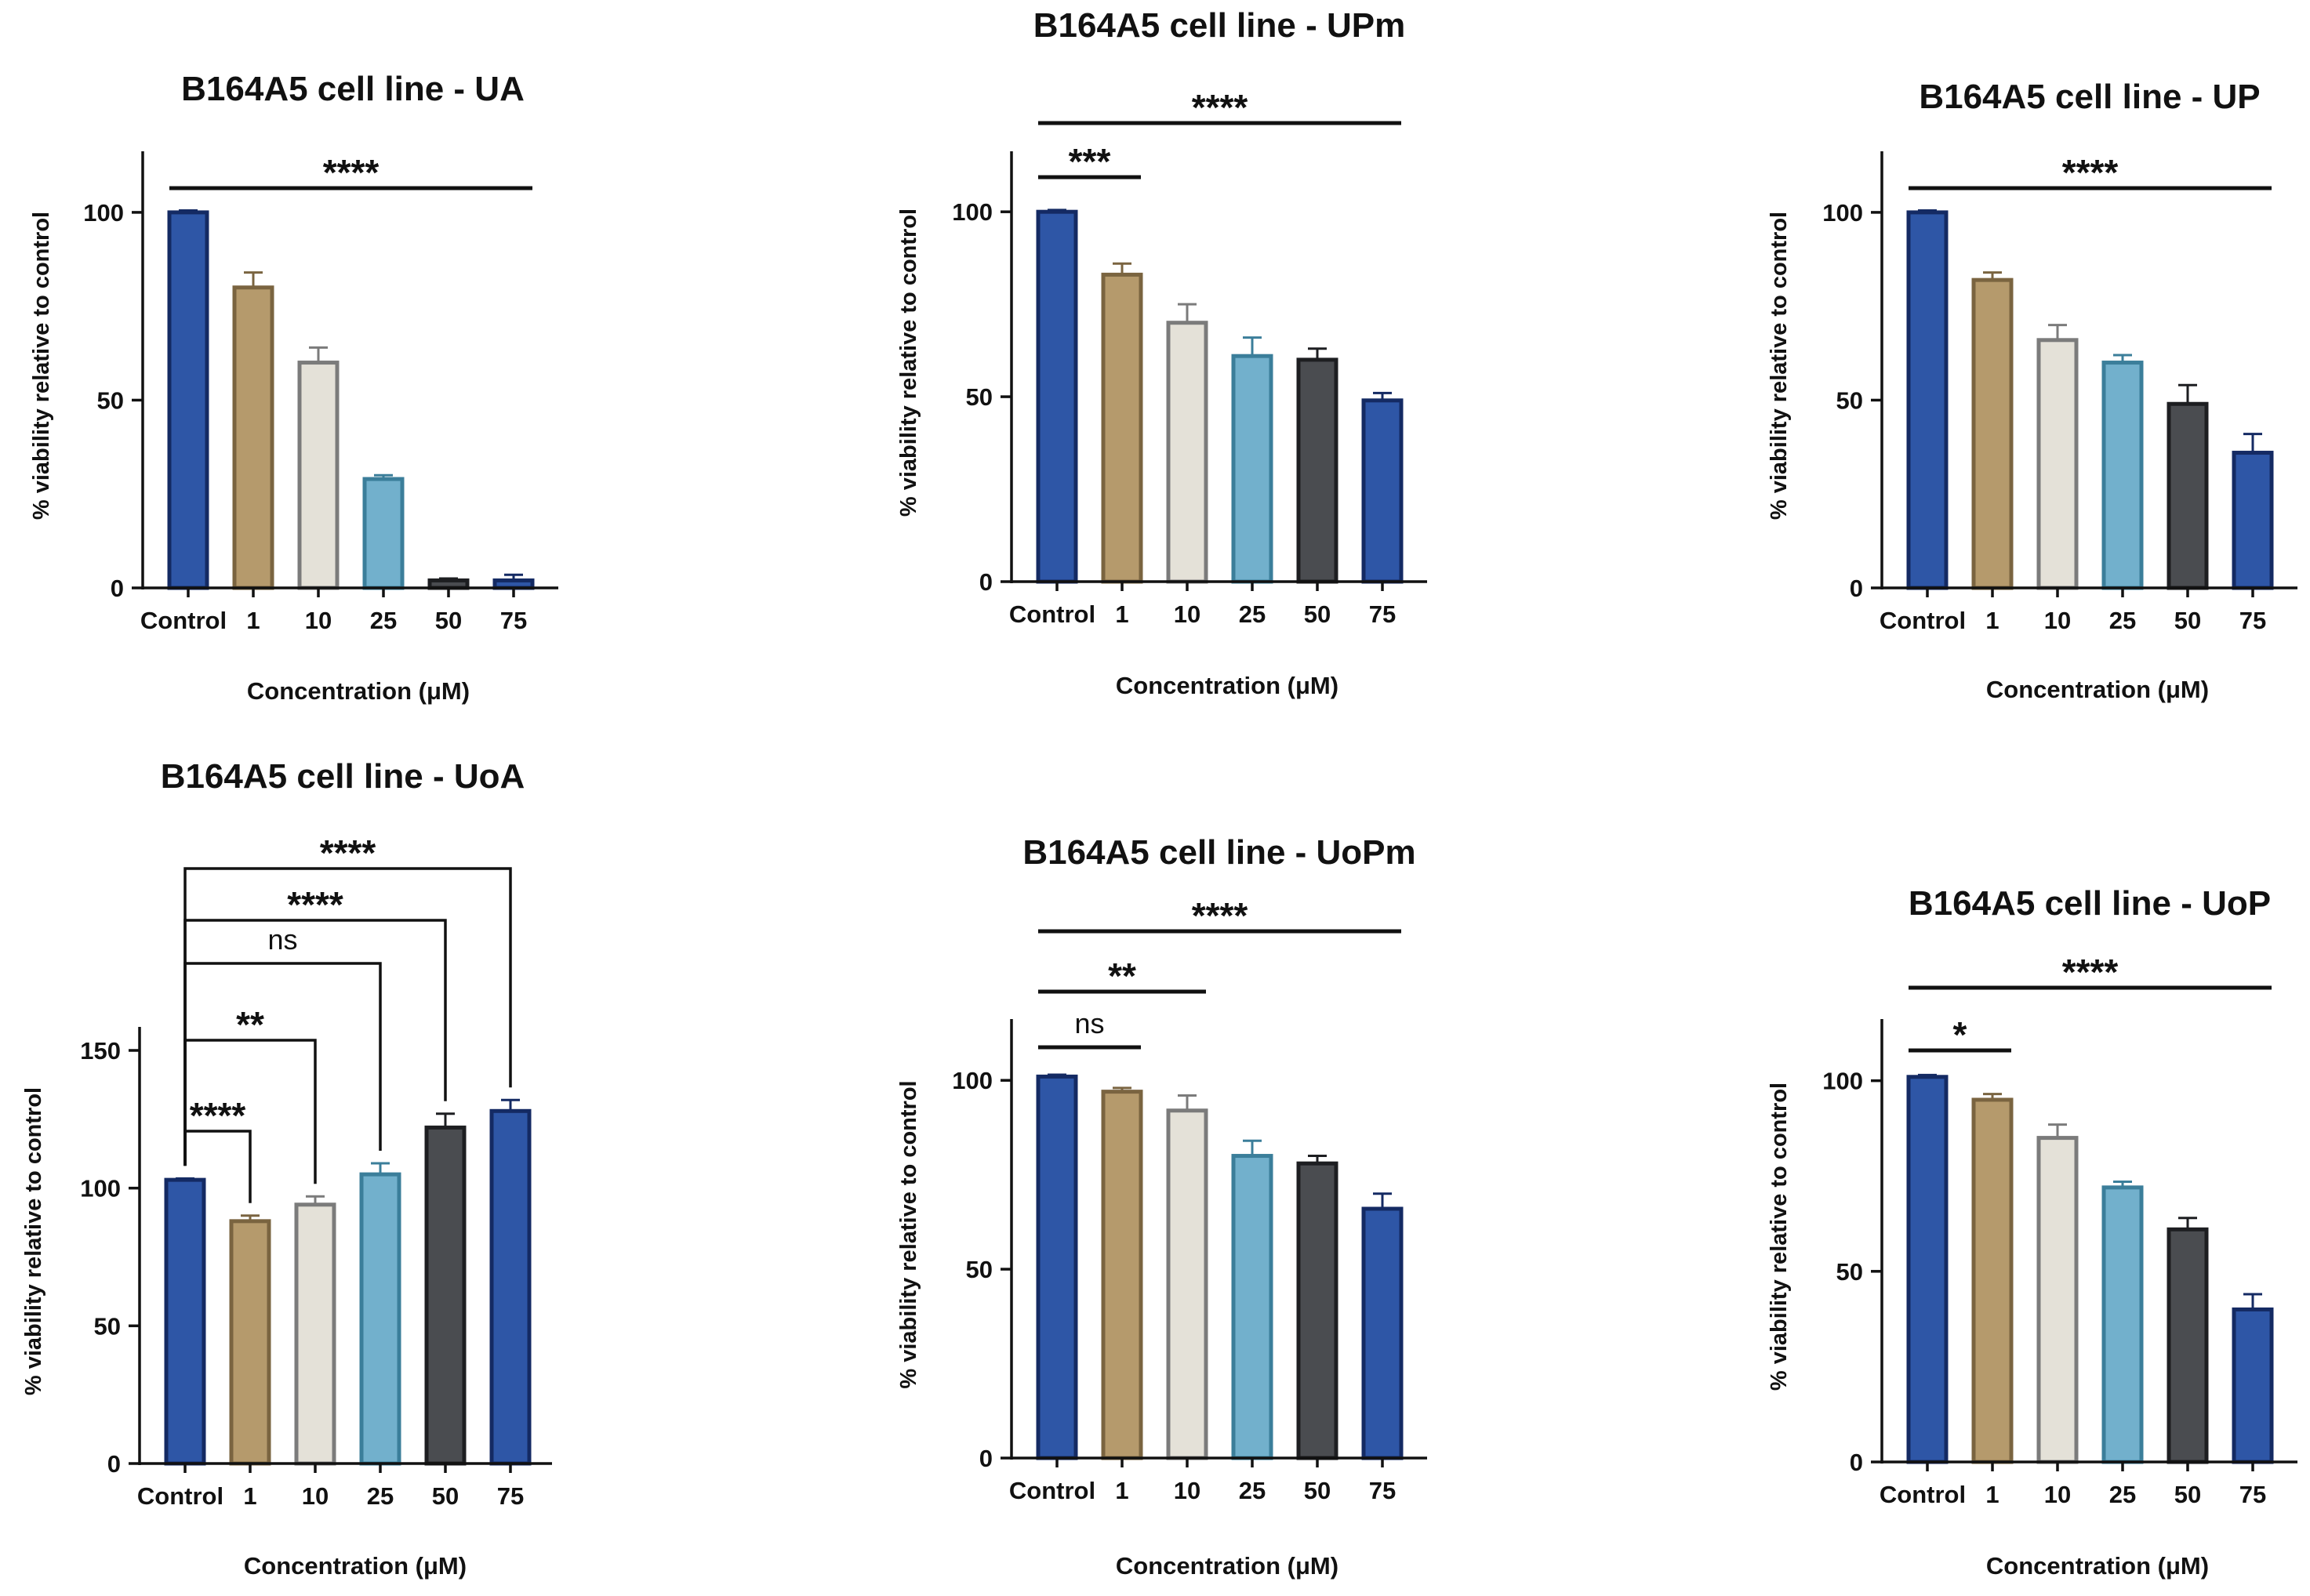 This screenshot has width=2310, height=1596. I want to click on chart-title: B164A5 cell line - UPm, so click(1219, 25).